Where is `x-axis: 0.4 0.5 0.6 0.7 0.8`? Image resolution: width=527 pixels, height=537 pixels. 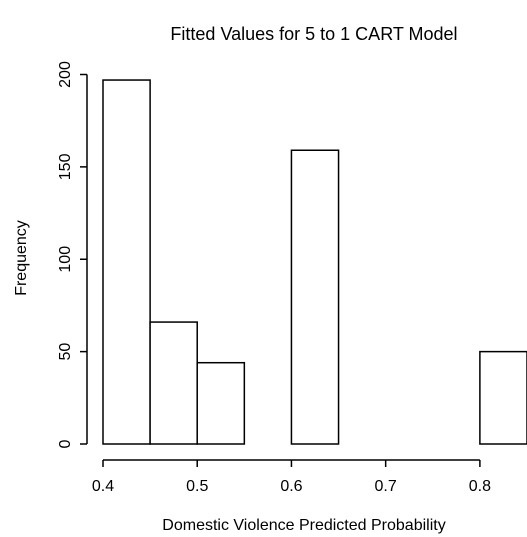 x-axis: 0.4 0.5 0.6 0.7 0.8 is located at coordinates (291, 477).